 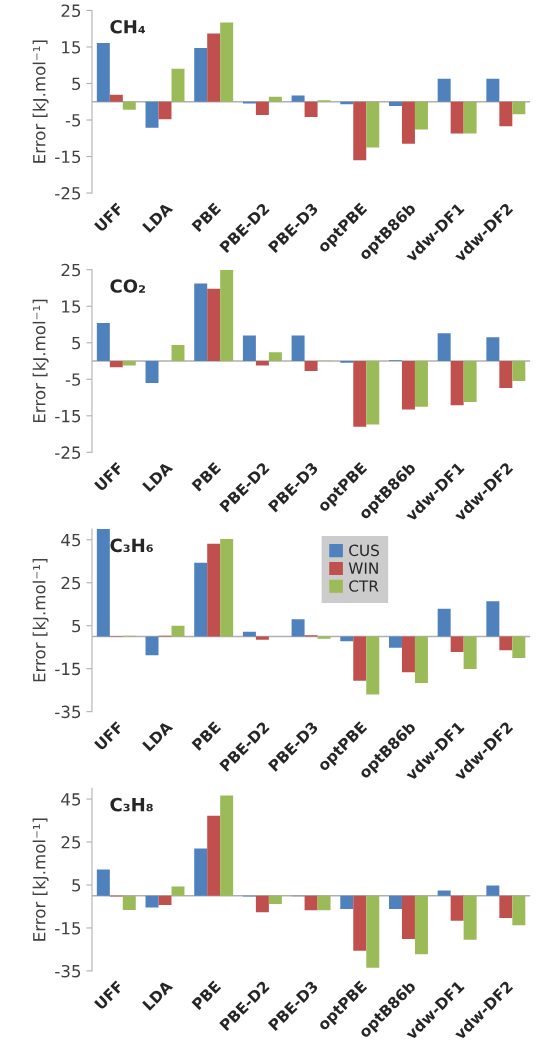 I want to click on chart-title: C₃H₈, so click(x=131, y=804).